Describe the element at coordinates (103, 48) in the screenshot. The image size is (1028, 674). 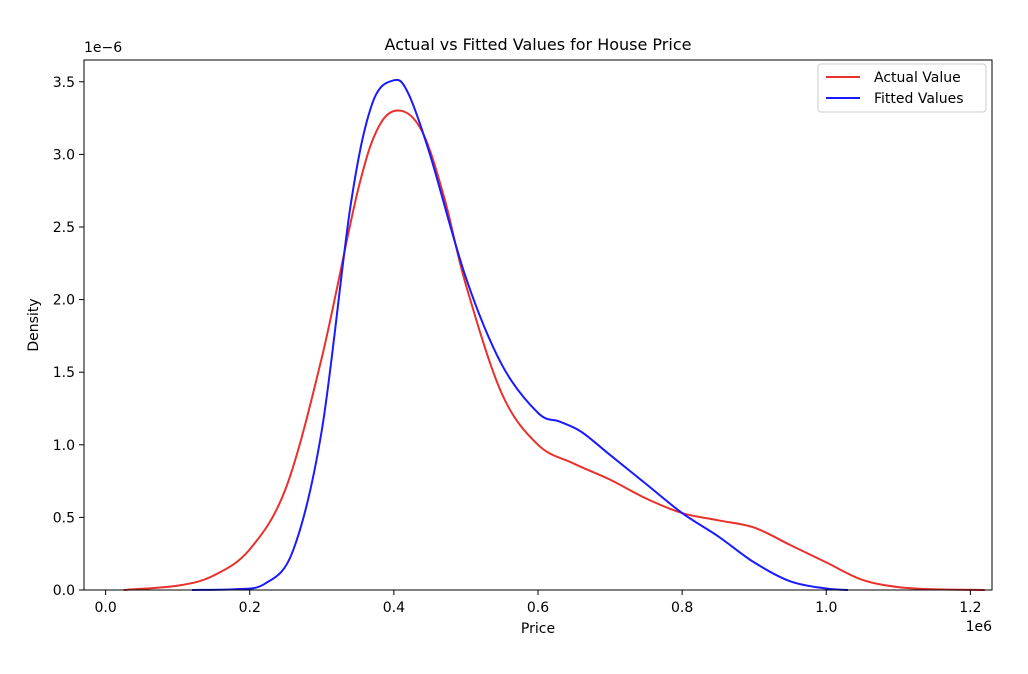
I see `y-offset-label: 1e−6` at that location.